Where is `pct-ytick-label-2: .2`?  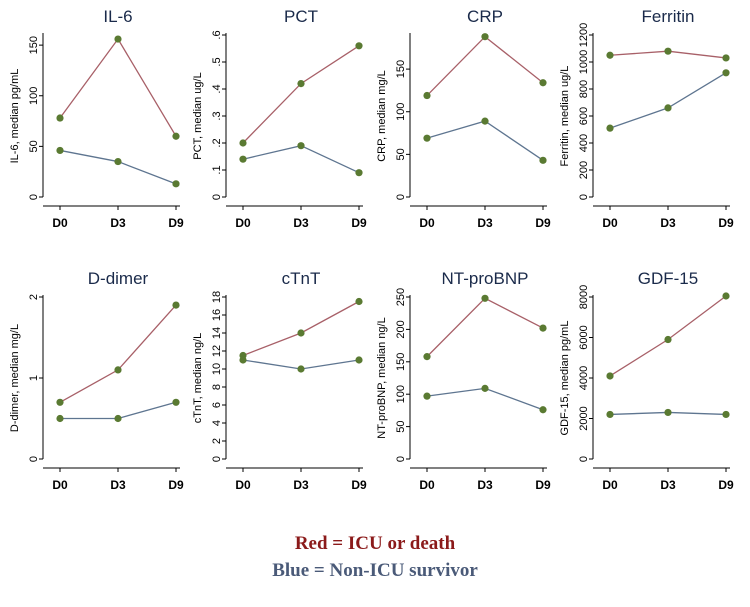
pct-ytick-label-2: .2 is located at coordinates (217, 142).